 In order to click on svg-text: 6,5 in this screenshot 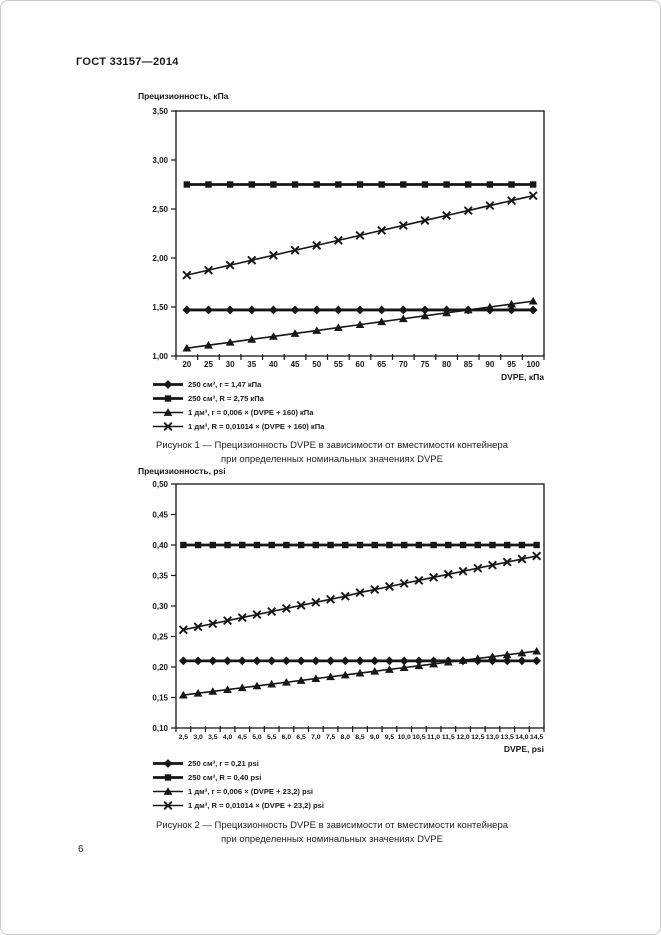, I will do `click(301, 737)`.